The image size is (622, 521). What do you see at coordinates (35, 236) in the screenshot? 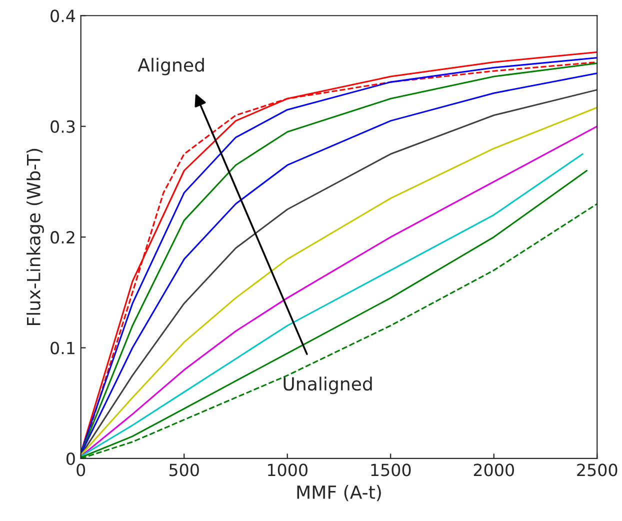
I see `y-axis-title: Flux-Linkage (Wb-T)` at bounding box center [35, 236].